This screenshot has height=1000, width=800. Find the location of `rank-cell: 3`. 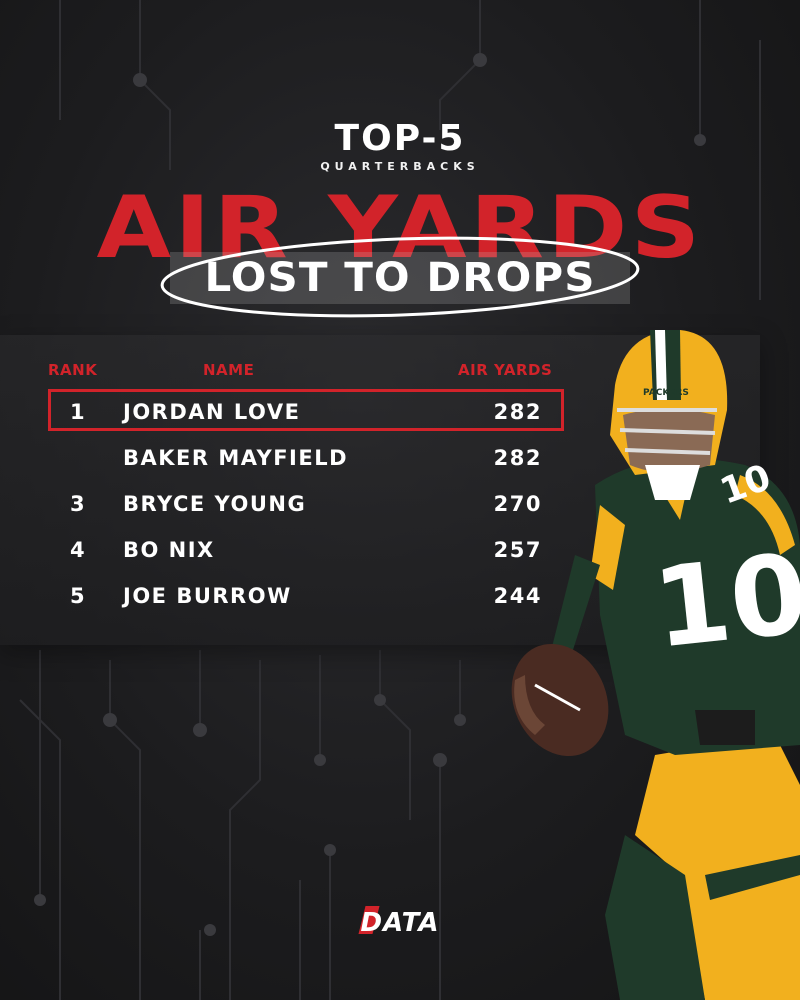

rank-cell: 3 is located at coordinates (78, 504).